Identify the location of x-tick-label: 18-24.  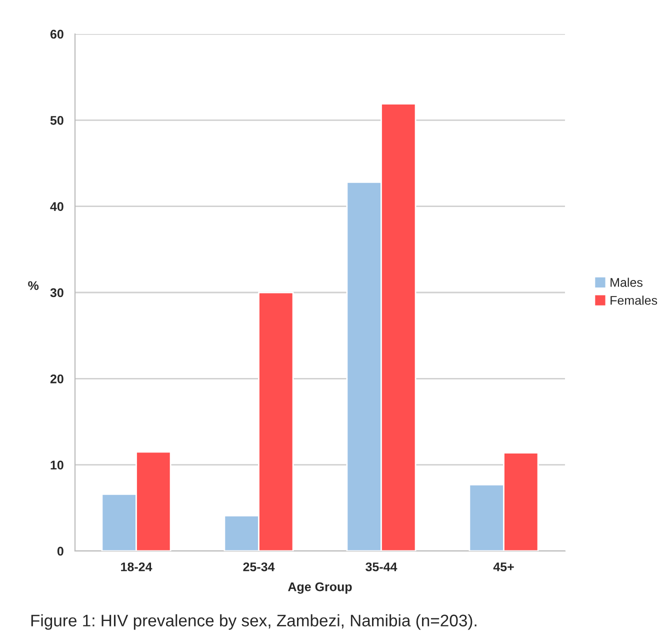
(136, 567).